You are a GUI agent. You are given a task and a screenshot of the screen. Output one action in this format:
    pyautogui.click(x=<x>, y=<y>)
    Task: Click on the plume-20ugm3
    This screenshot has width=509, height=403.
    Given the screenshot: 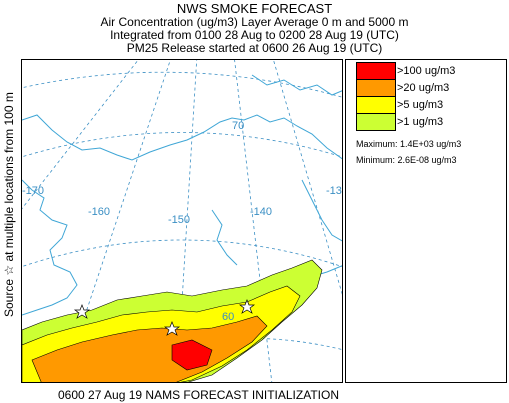 What is the action you would take?
    pyautogui.click(x=149, y=348)
    